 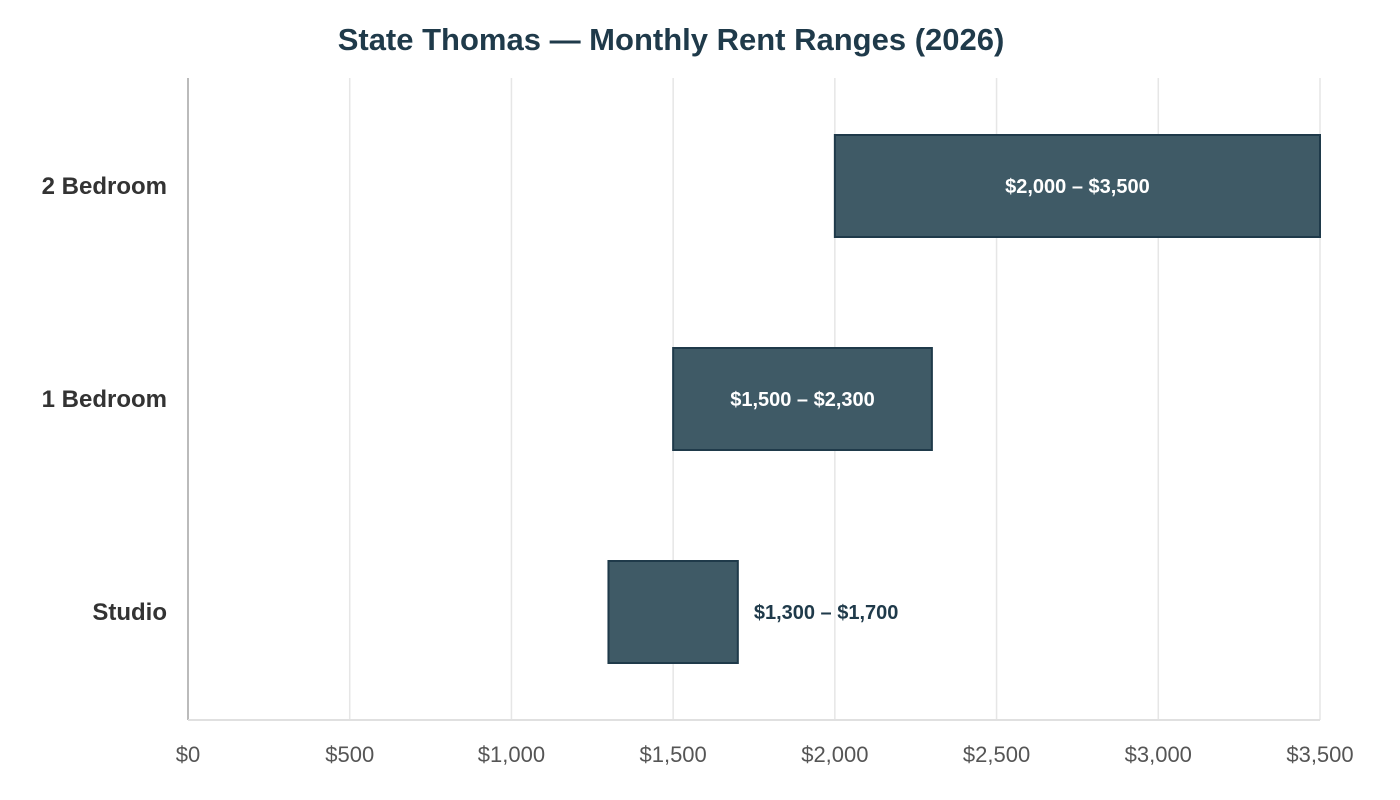 What do you see at coordinates (104, 399) in the screenshot?
I see `category-label: 1 Bedroom` at bounding box center [104, 399].